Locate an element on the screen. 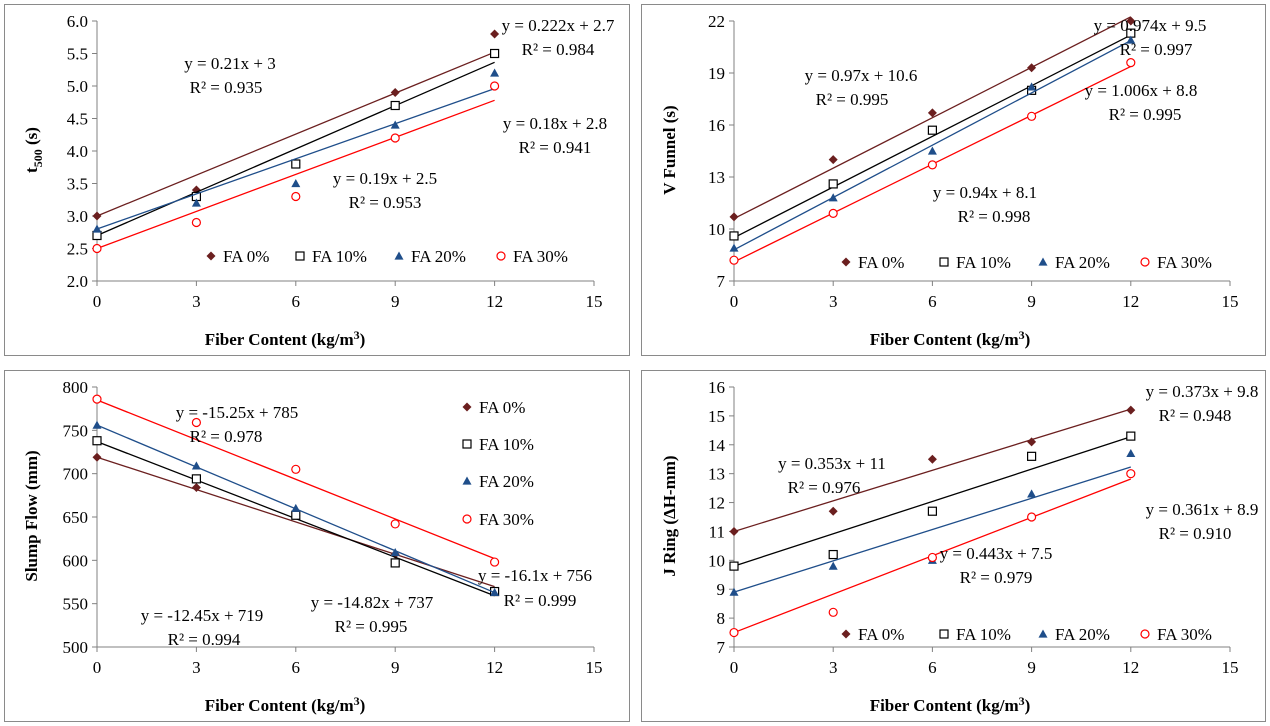 The height and width of the screenshot is (726, 1270). x-axis-label: Fiber Content (kg/m3) is located at coordinates (285, 704).